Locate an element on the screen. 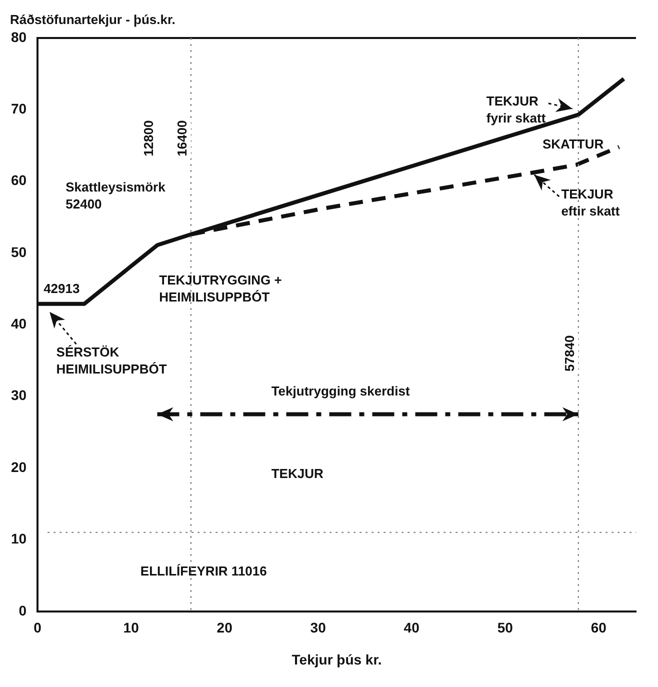 The image size is (658, 687). x-tick-label: 10 is located at coordinates (131, 628).